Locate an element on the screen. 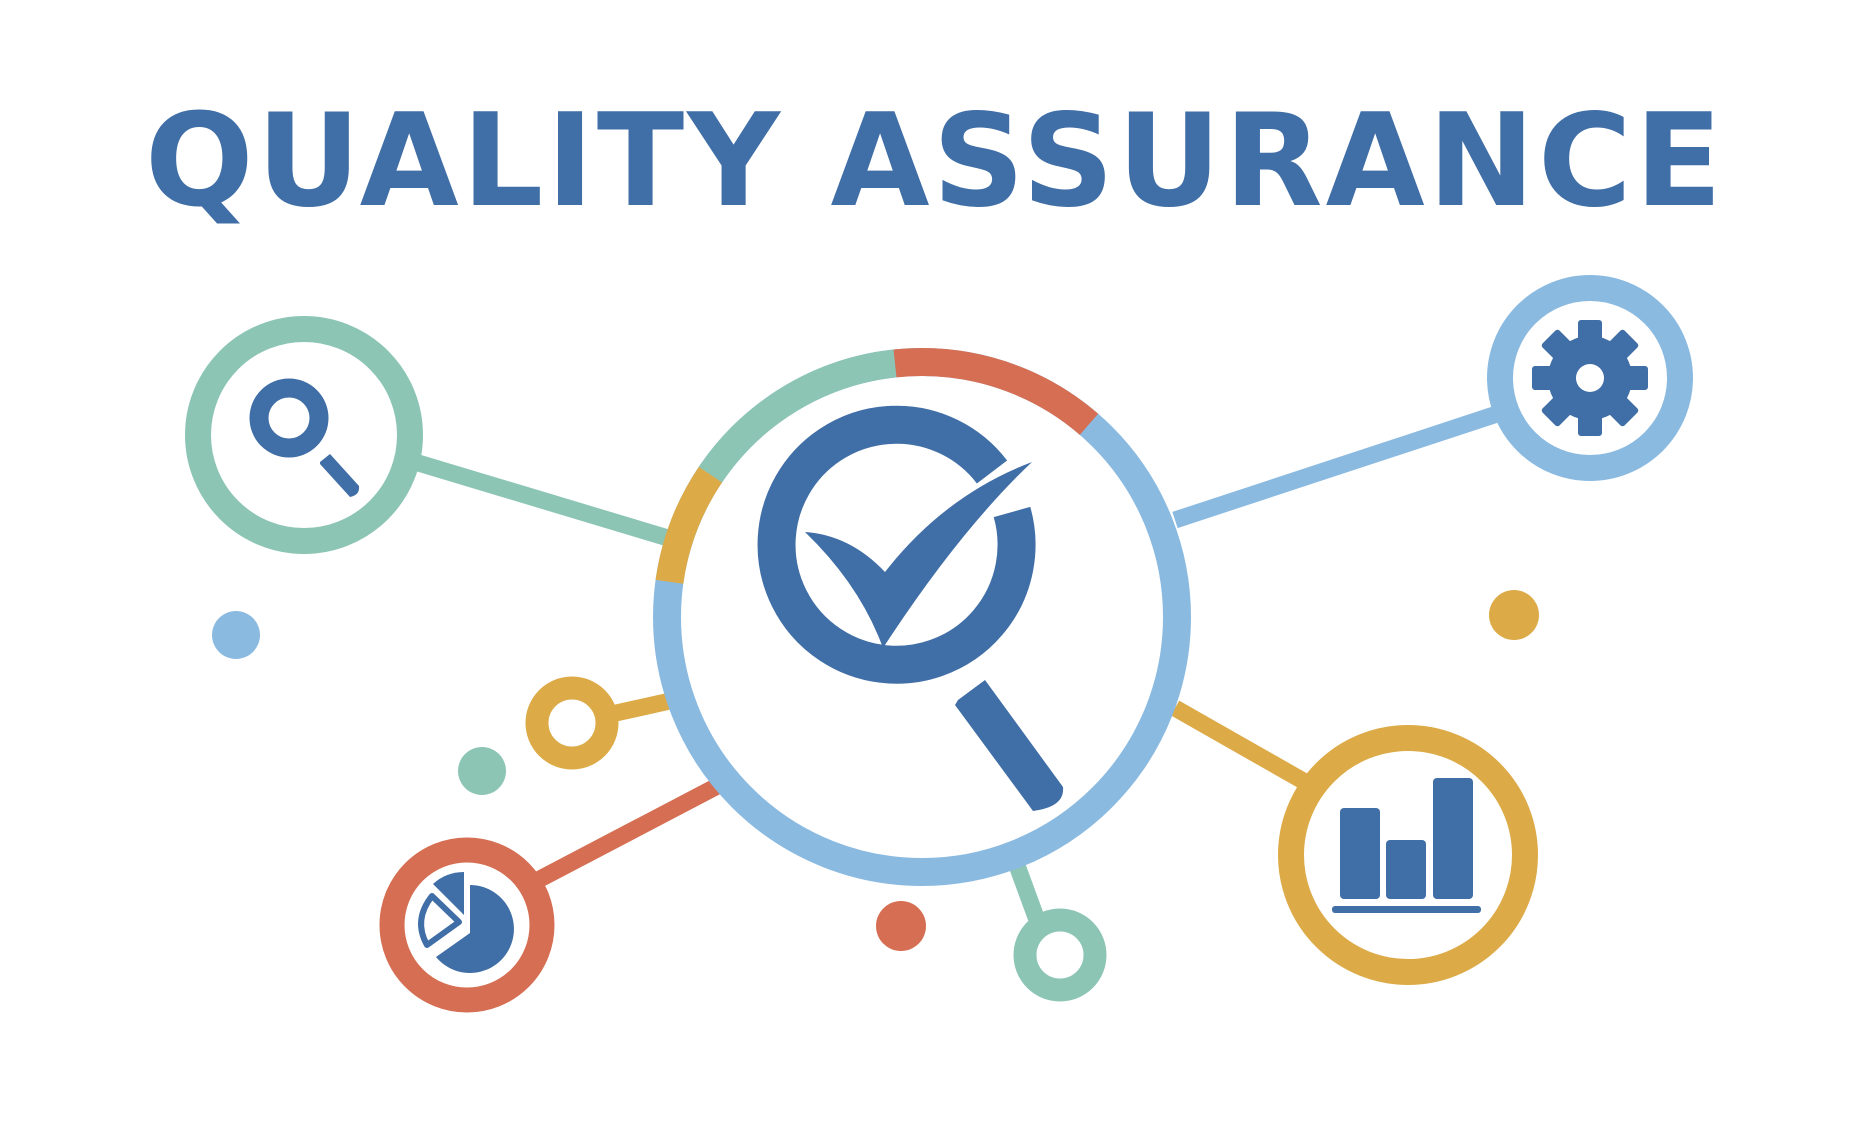 The width and height of the screenshot is (1870, 1122). small-ring-gold is located at coordinates (572, 723).